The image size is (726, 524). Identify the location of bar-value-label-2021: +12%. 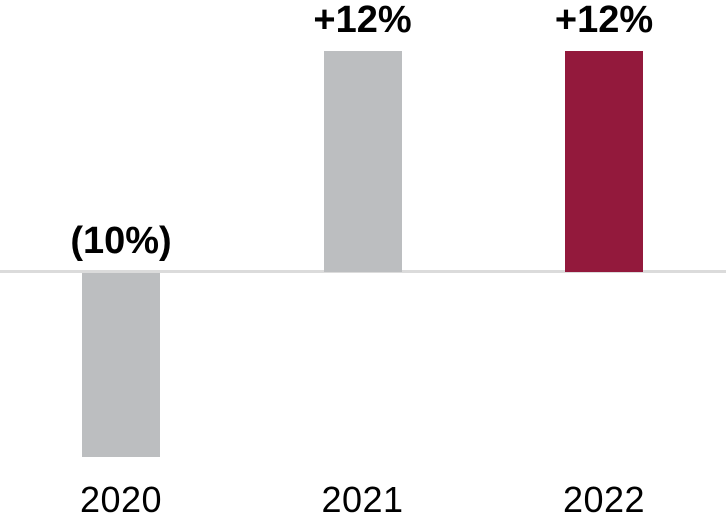
(362, 20).